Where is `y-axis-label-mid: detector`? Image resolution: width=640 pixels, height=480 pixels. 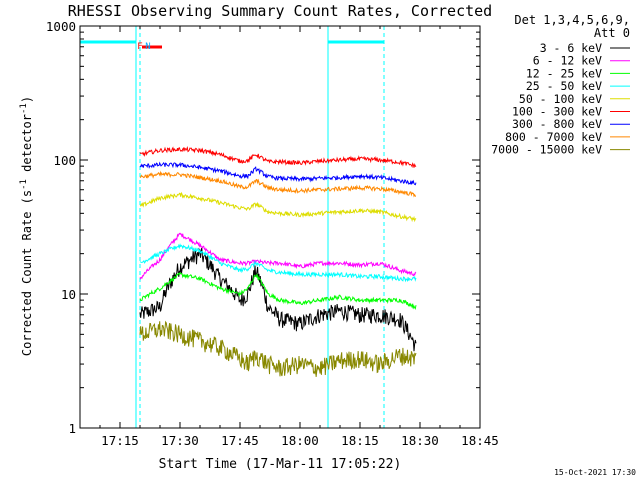
y-axis-label-mid: detector is located at coordinates (27, 146).